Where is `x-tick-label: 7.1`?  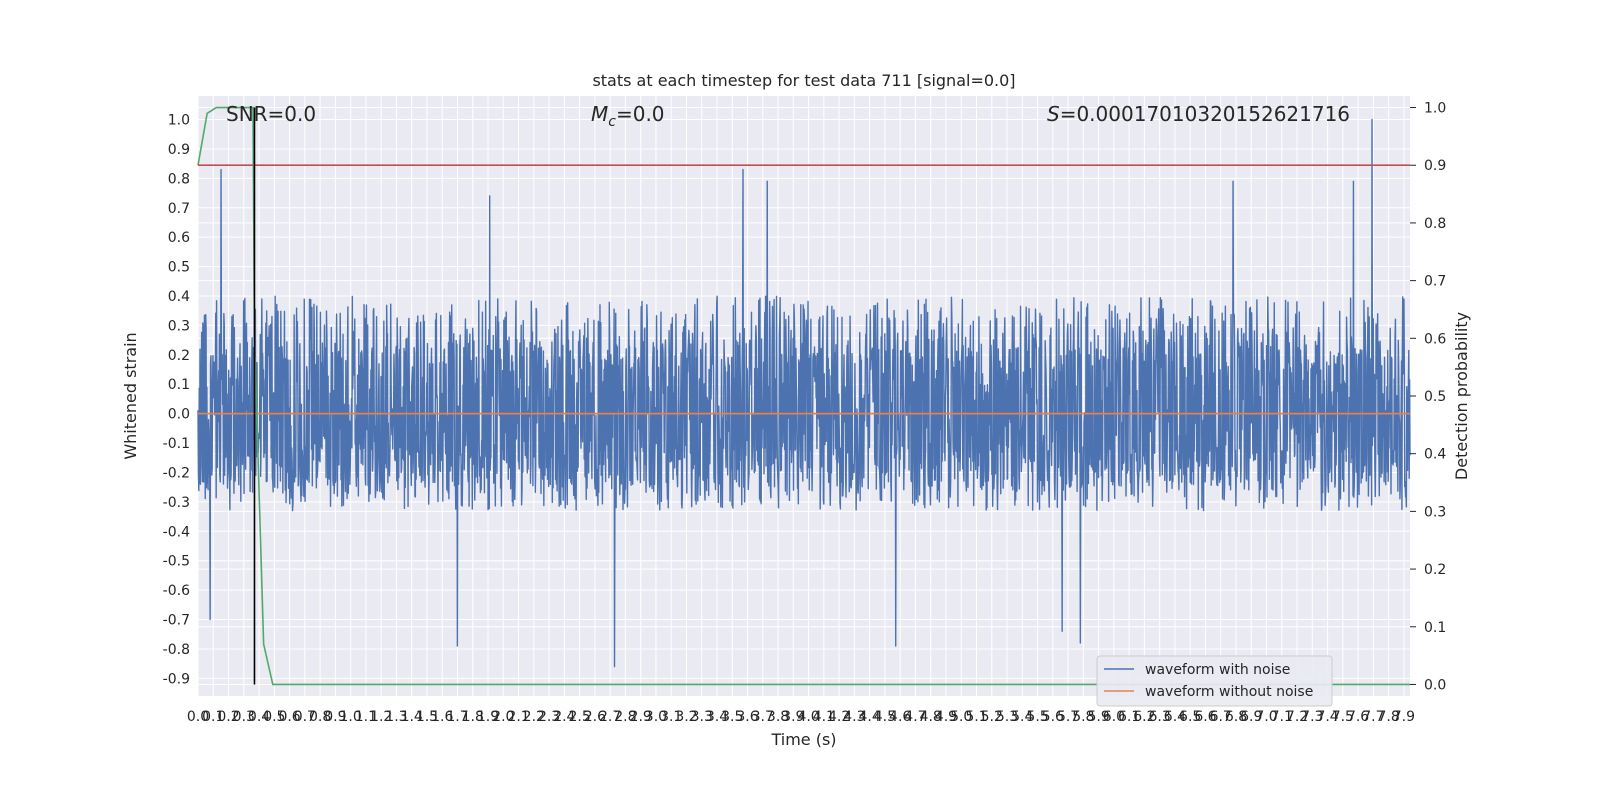
x-tick-label: 7.1 is located at coordinates (1282, 717).